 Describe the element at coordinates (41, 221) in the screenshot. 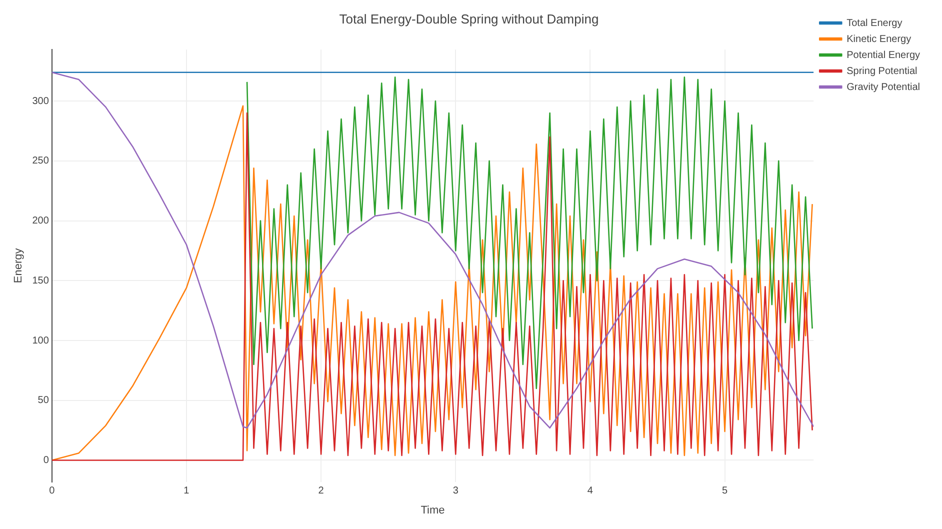

I see `y-tick-label: 200` at that location.